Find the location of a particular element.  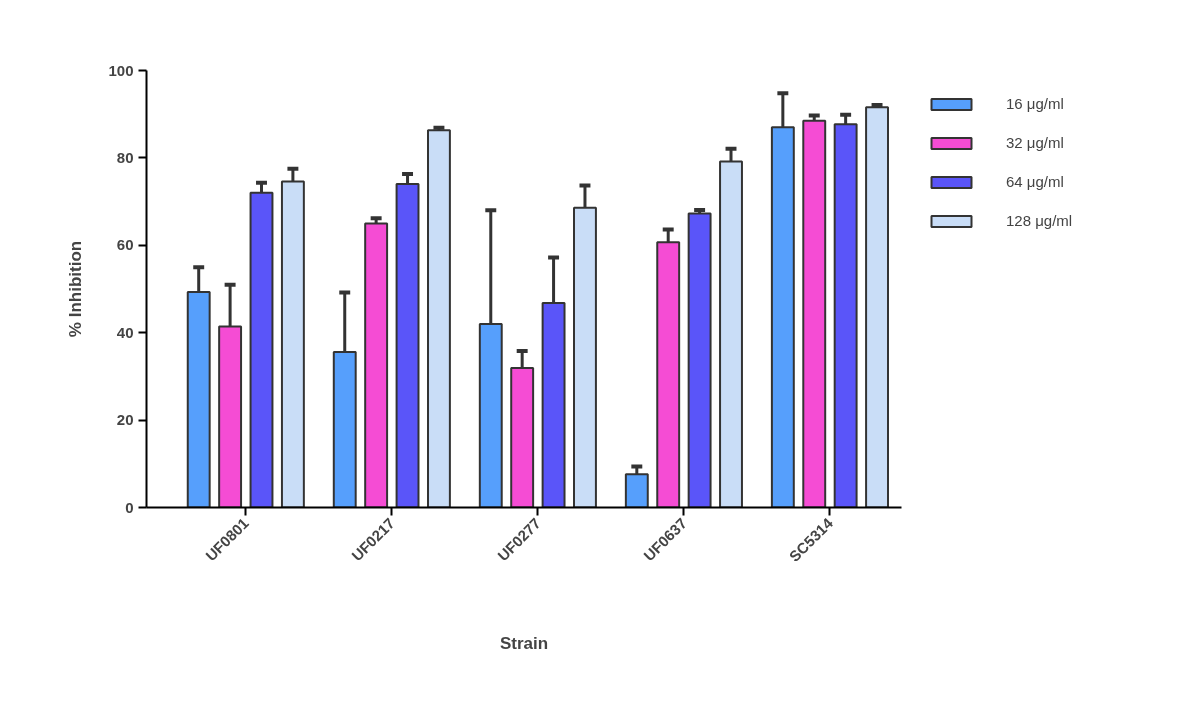

y-tick-label: 100 is located at coordinates (121, 70).